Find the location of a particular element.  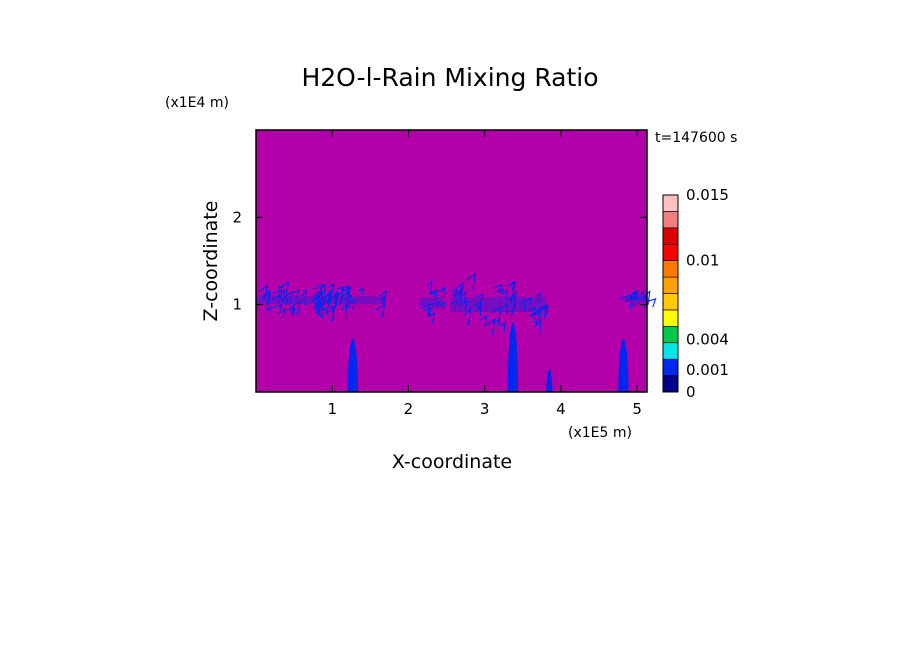

colorbar: 0.015 0.01 0.004 0.001 0 is located at coordinates (695, 293).